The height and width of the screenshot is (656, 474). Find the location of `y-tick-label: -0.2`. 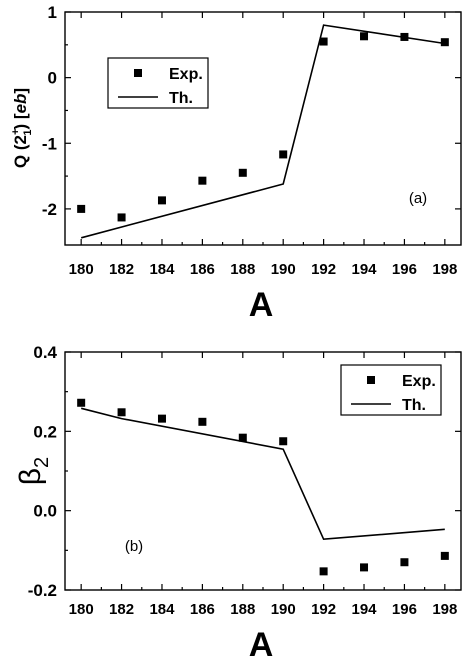

y-tick-label: -0.2 is located at coordinates (42, 590).